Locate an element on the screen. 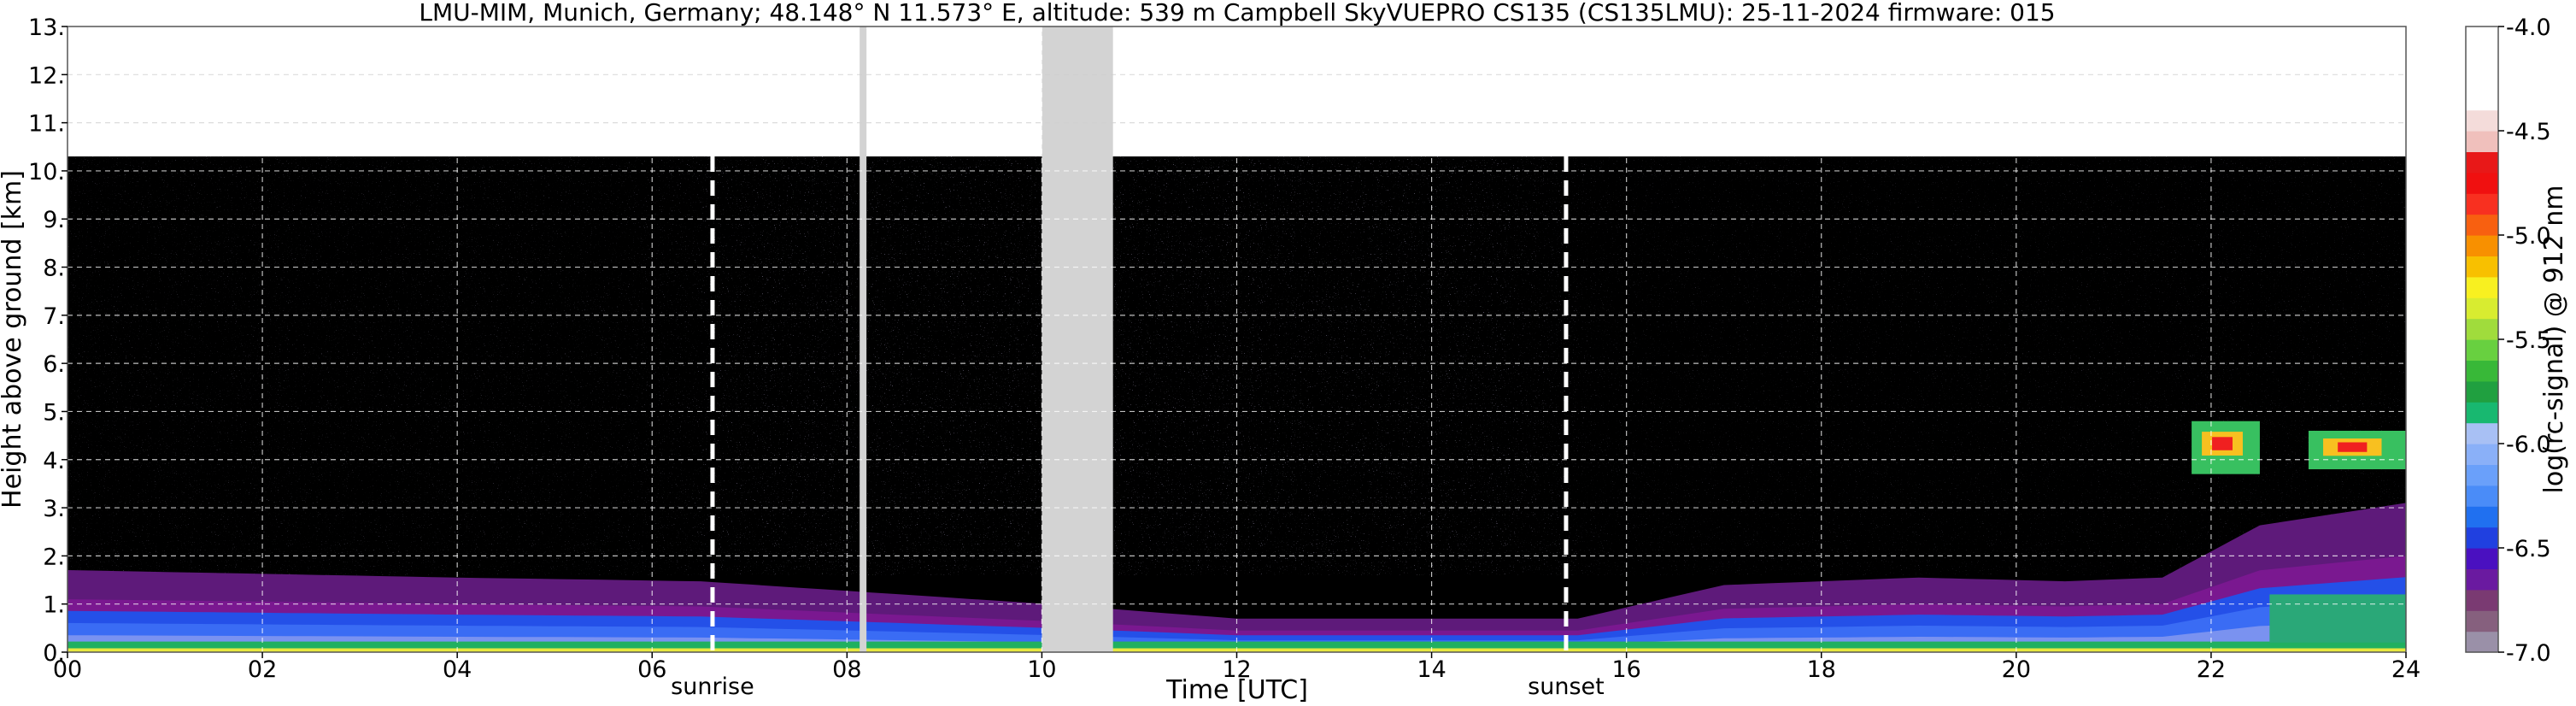 Image resolution: width=2576 pixels, height=706 pixels. x-tick-label: 22 is located at coordinates (2211, 669).